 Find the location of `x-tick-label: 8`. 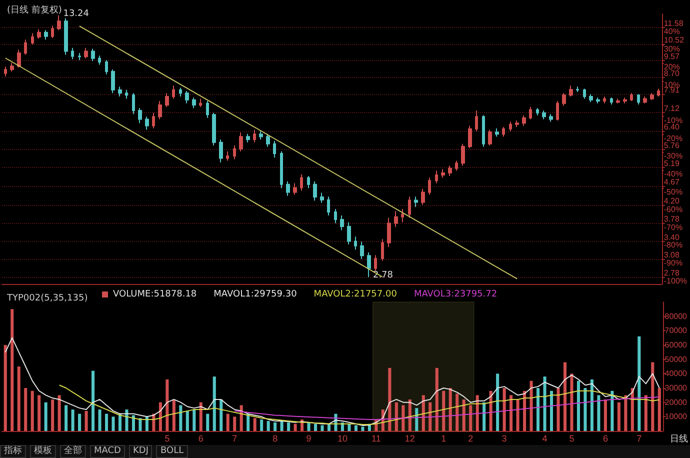

x-tick-label: 8 is located at coordinates (275, 439).